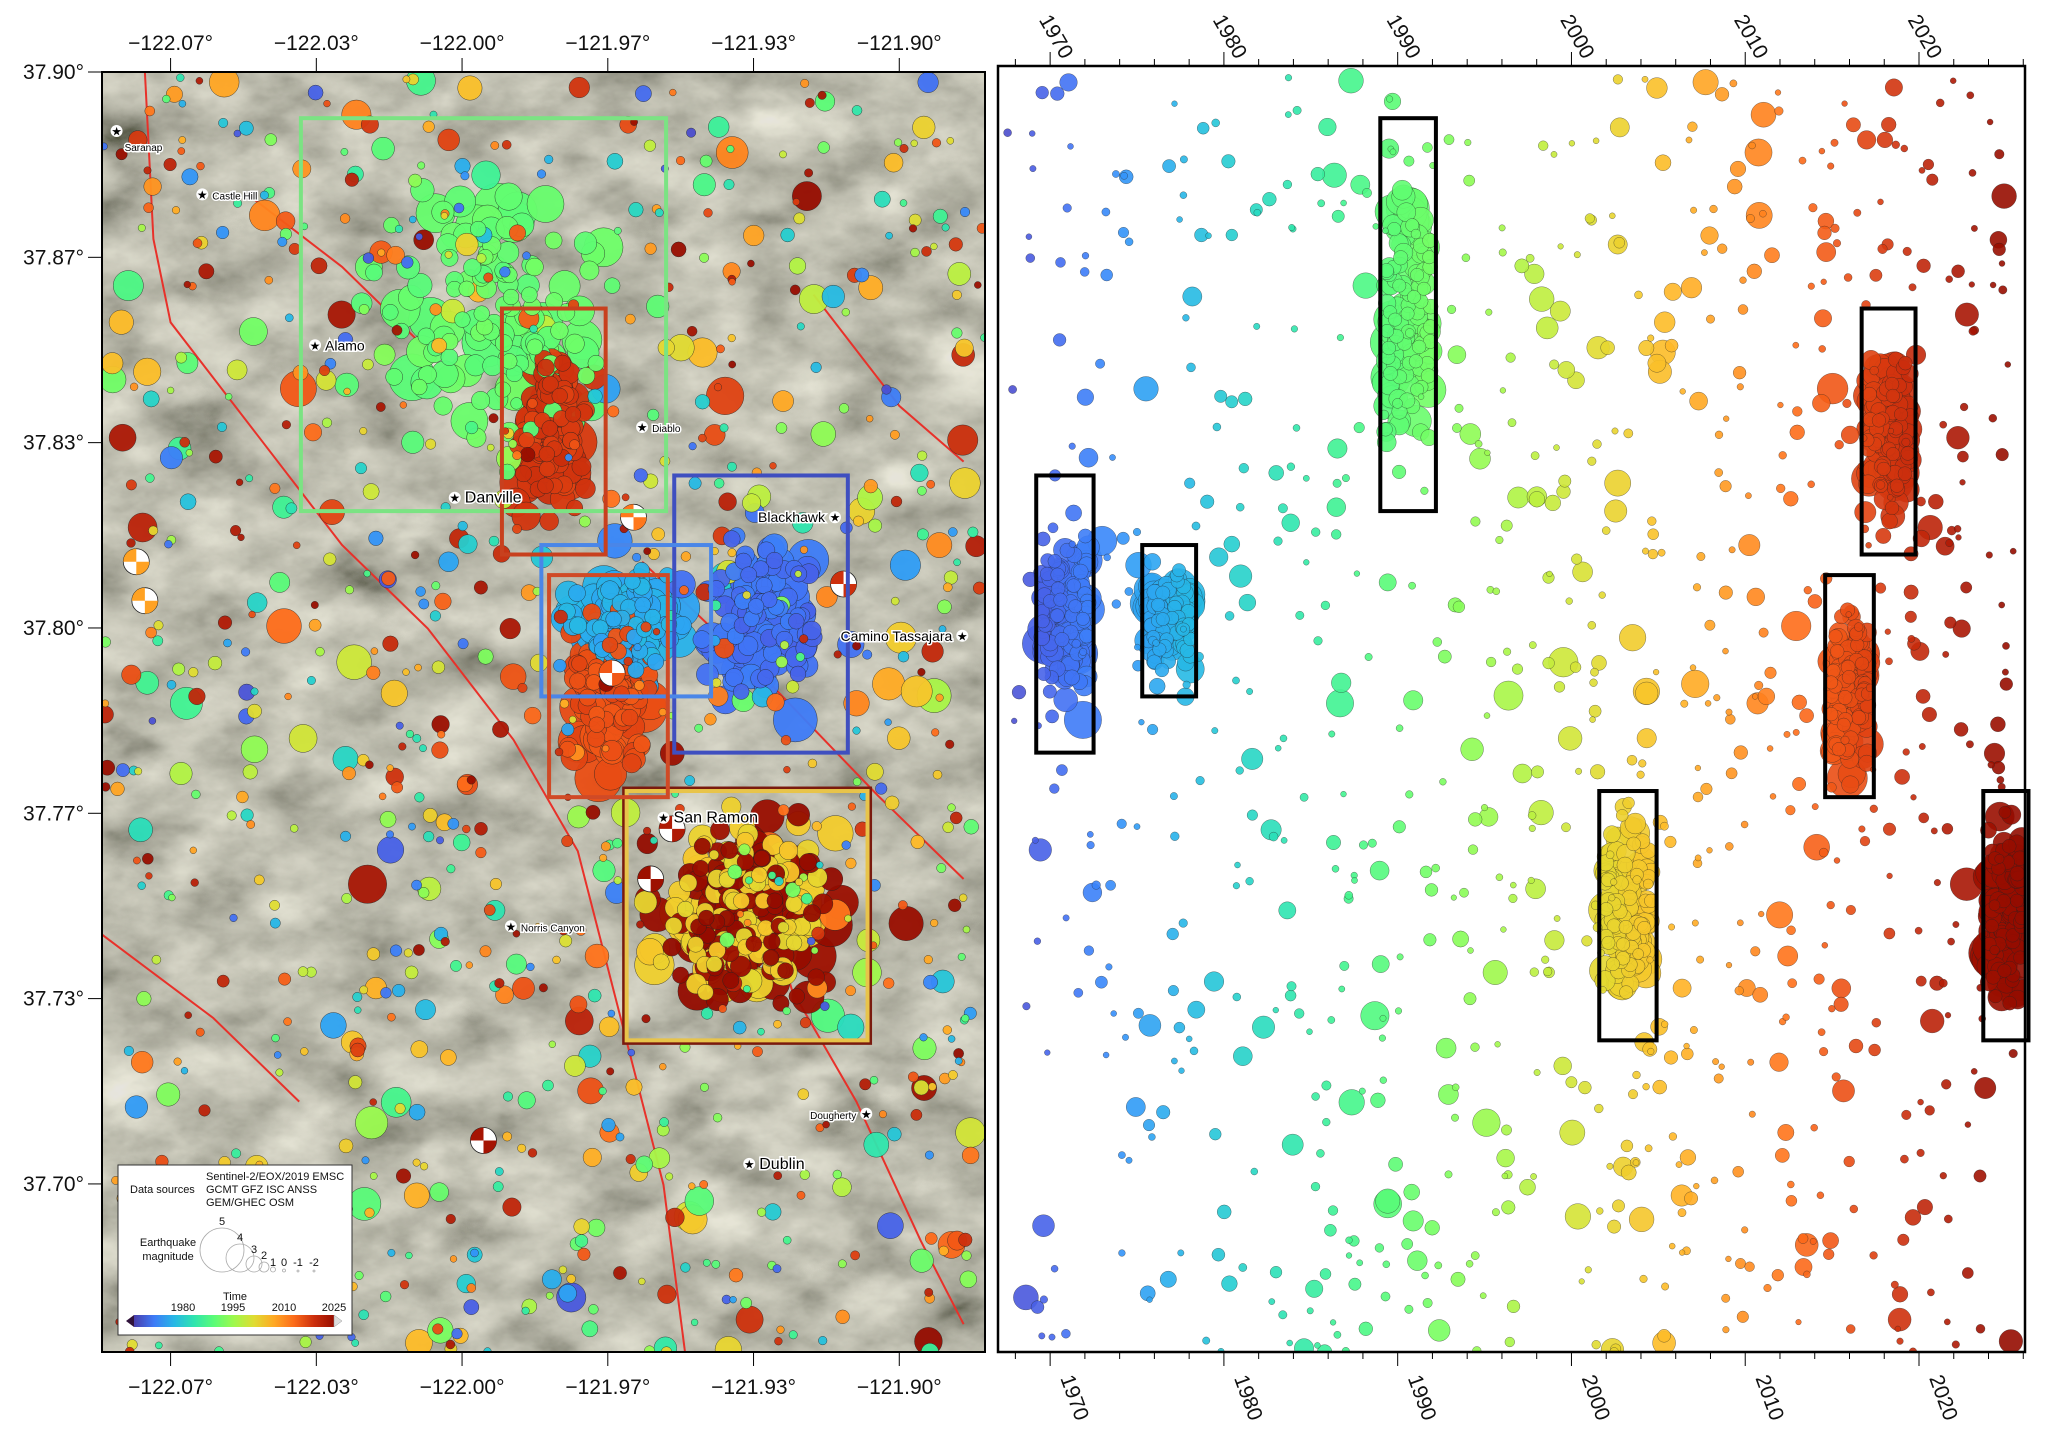 The height and width of the screenshot is (1435, 2048). What do you see at coordinates (167, 1257) in the screenshot?
I see `magnitude-label: magnitude` at bounding box center [167, 1257].